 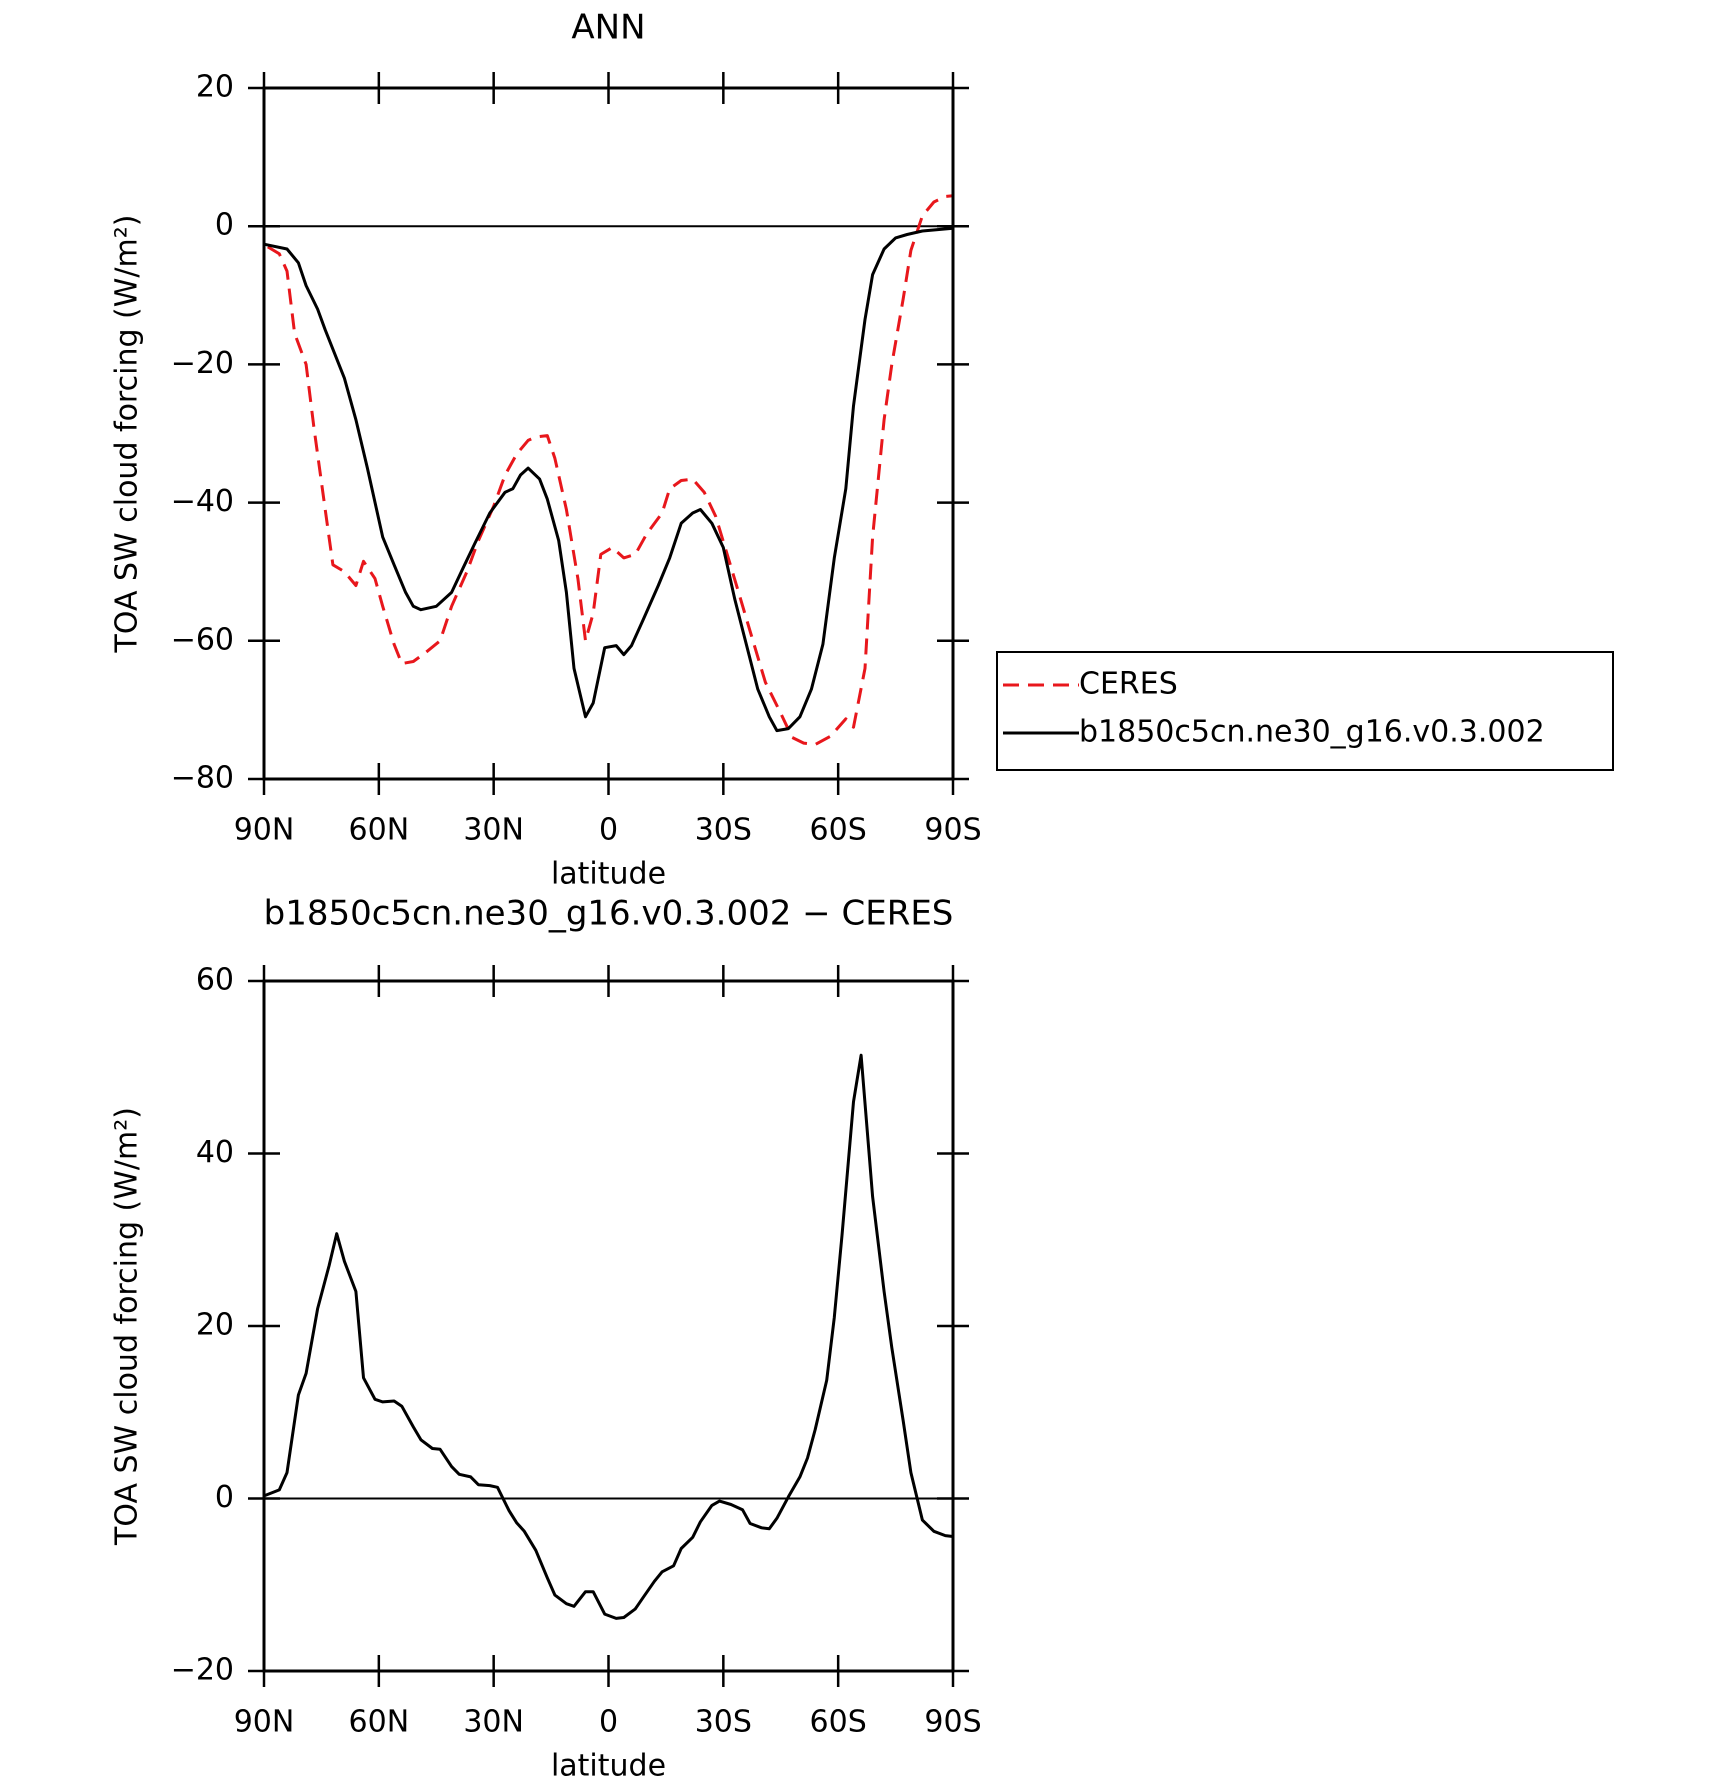 What do you see at coordinates (1312, 732) in the screenshot?
I see `legend-label: b1850c5cn.ne30_g16.v0.3.002` at bounding box center [1312, 732].